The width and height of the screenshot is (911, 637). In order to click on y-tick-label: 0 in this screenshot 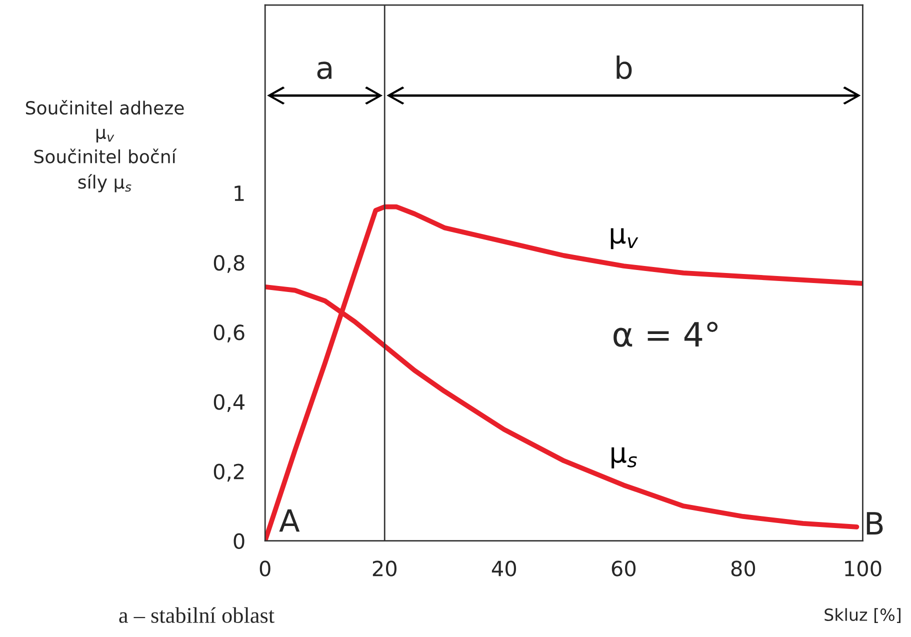, I will do `click(239, 541)`.